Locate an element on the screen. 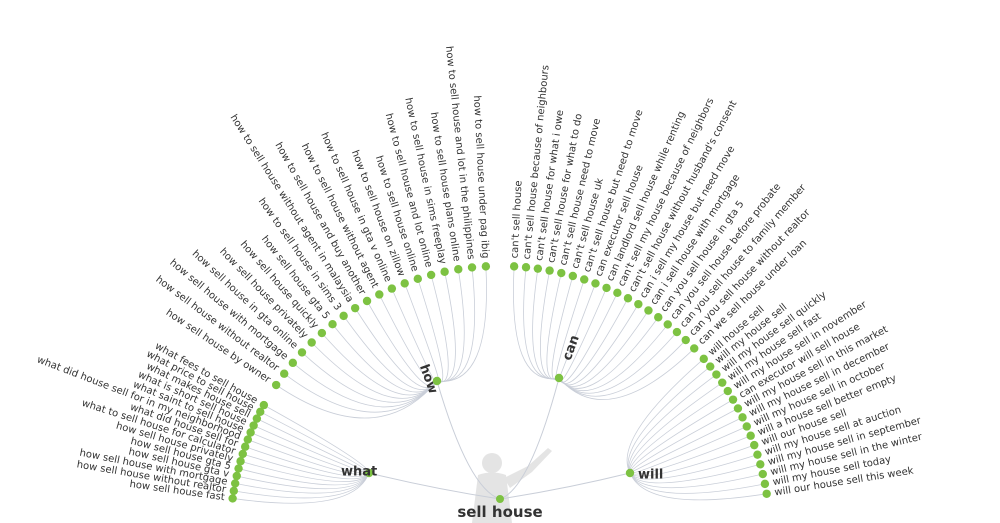 The image size is (1000, 523). root-node is located at coordinates (500, 499).